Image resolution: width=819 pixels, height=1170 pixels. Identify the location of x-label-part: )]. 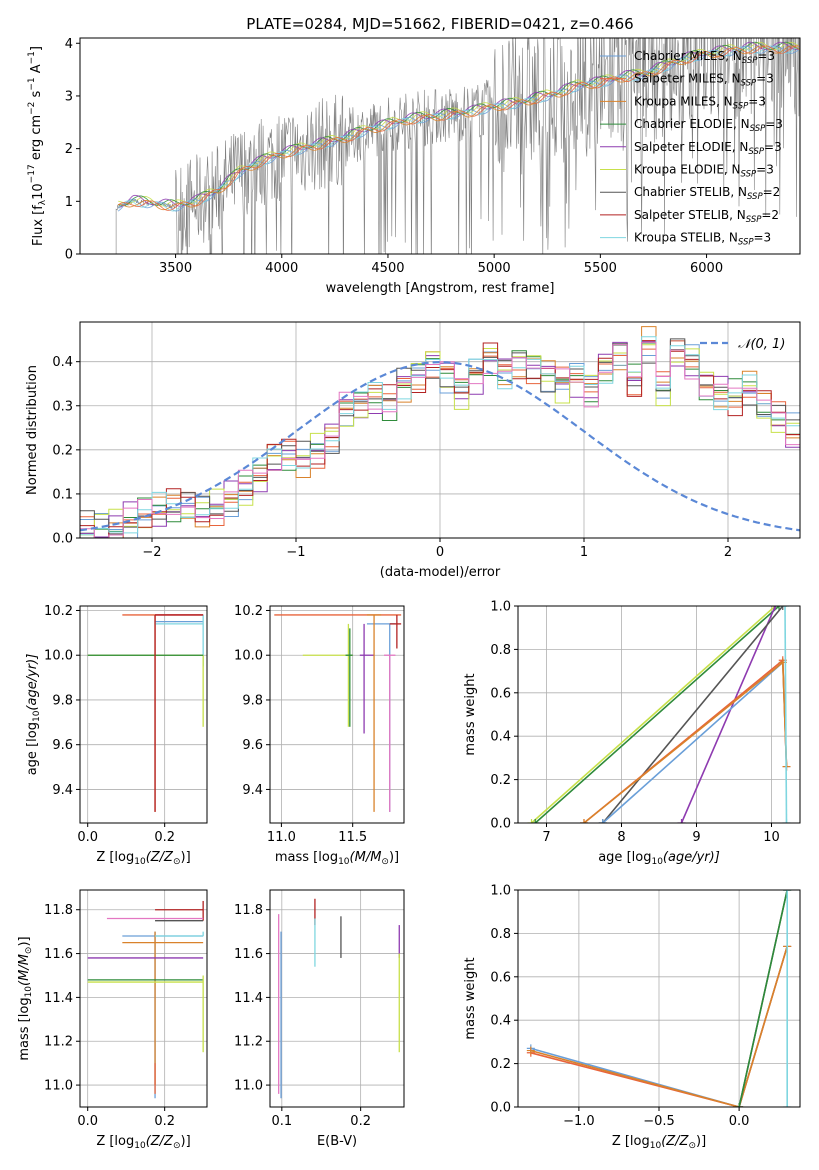
(394, 857).